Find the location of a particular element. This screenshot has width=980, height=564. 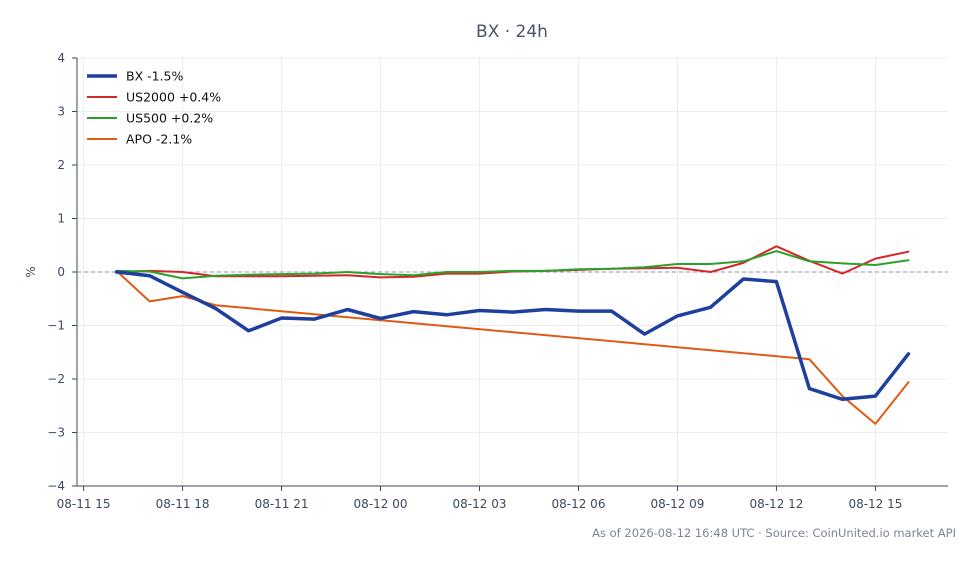

x-tick-label: 08-12 12 is located at coordinates (776, 504).